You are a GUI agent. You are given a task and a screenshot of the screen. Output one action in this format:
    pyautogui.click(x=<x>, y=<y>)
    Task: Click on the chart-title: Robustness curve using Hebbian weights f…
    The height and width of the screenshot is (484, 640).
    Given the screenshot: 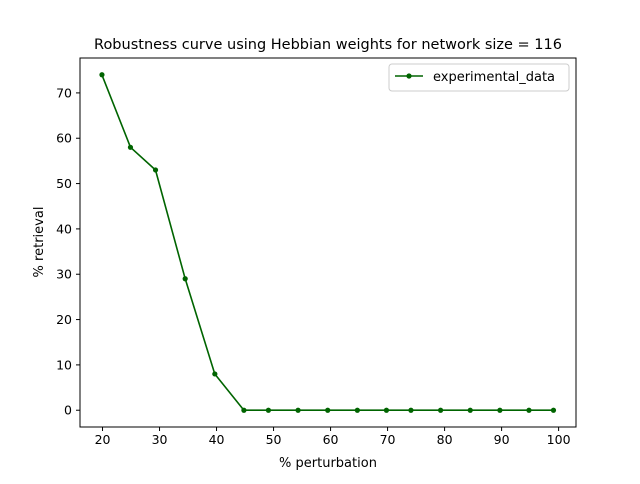 What is the action you would take?
    pyautogui.click(x=328, y=45)
    